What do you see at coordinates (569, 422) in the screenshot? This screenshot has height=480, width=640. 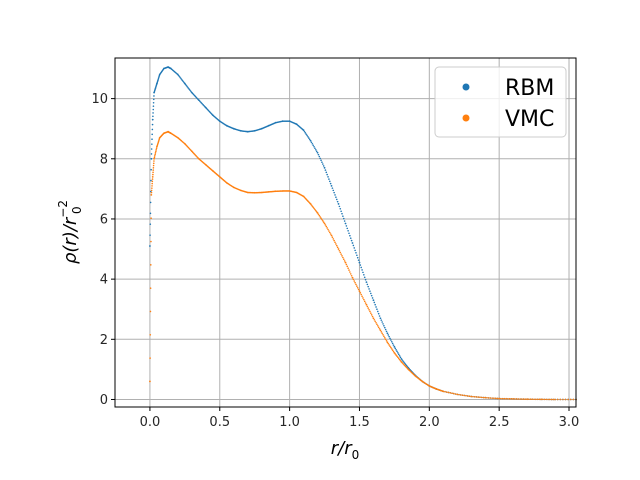 I see `x-tick-label: 3.0` at bounding box center [569, 422].